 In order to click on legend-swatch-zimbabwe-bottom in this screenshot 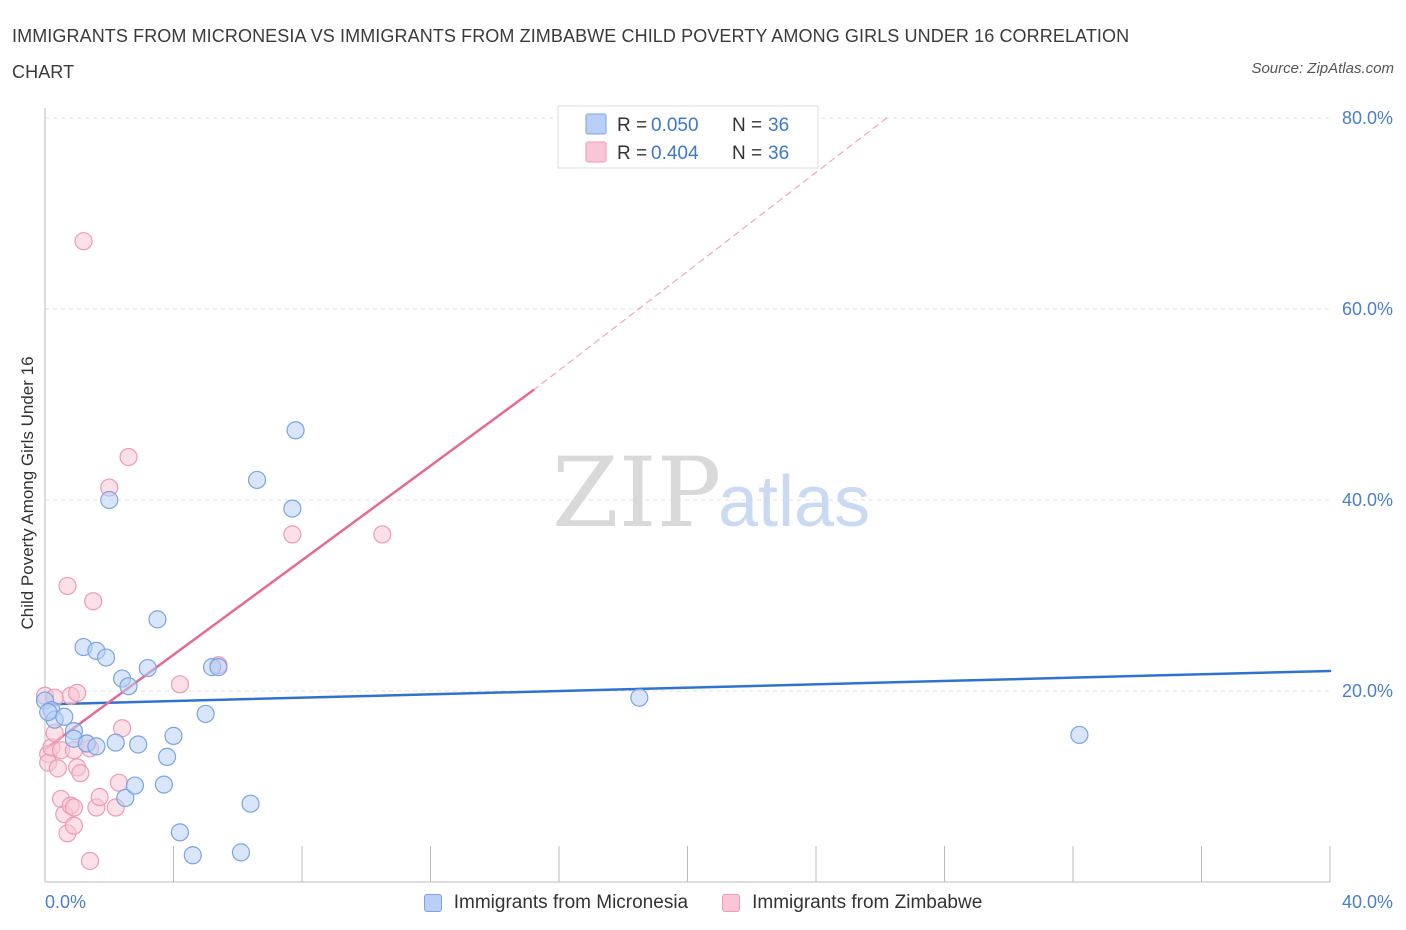, I will do `click(731, 903)`.